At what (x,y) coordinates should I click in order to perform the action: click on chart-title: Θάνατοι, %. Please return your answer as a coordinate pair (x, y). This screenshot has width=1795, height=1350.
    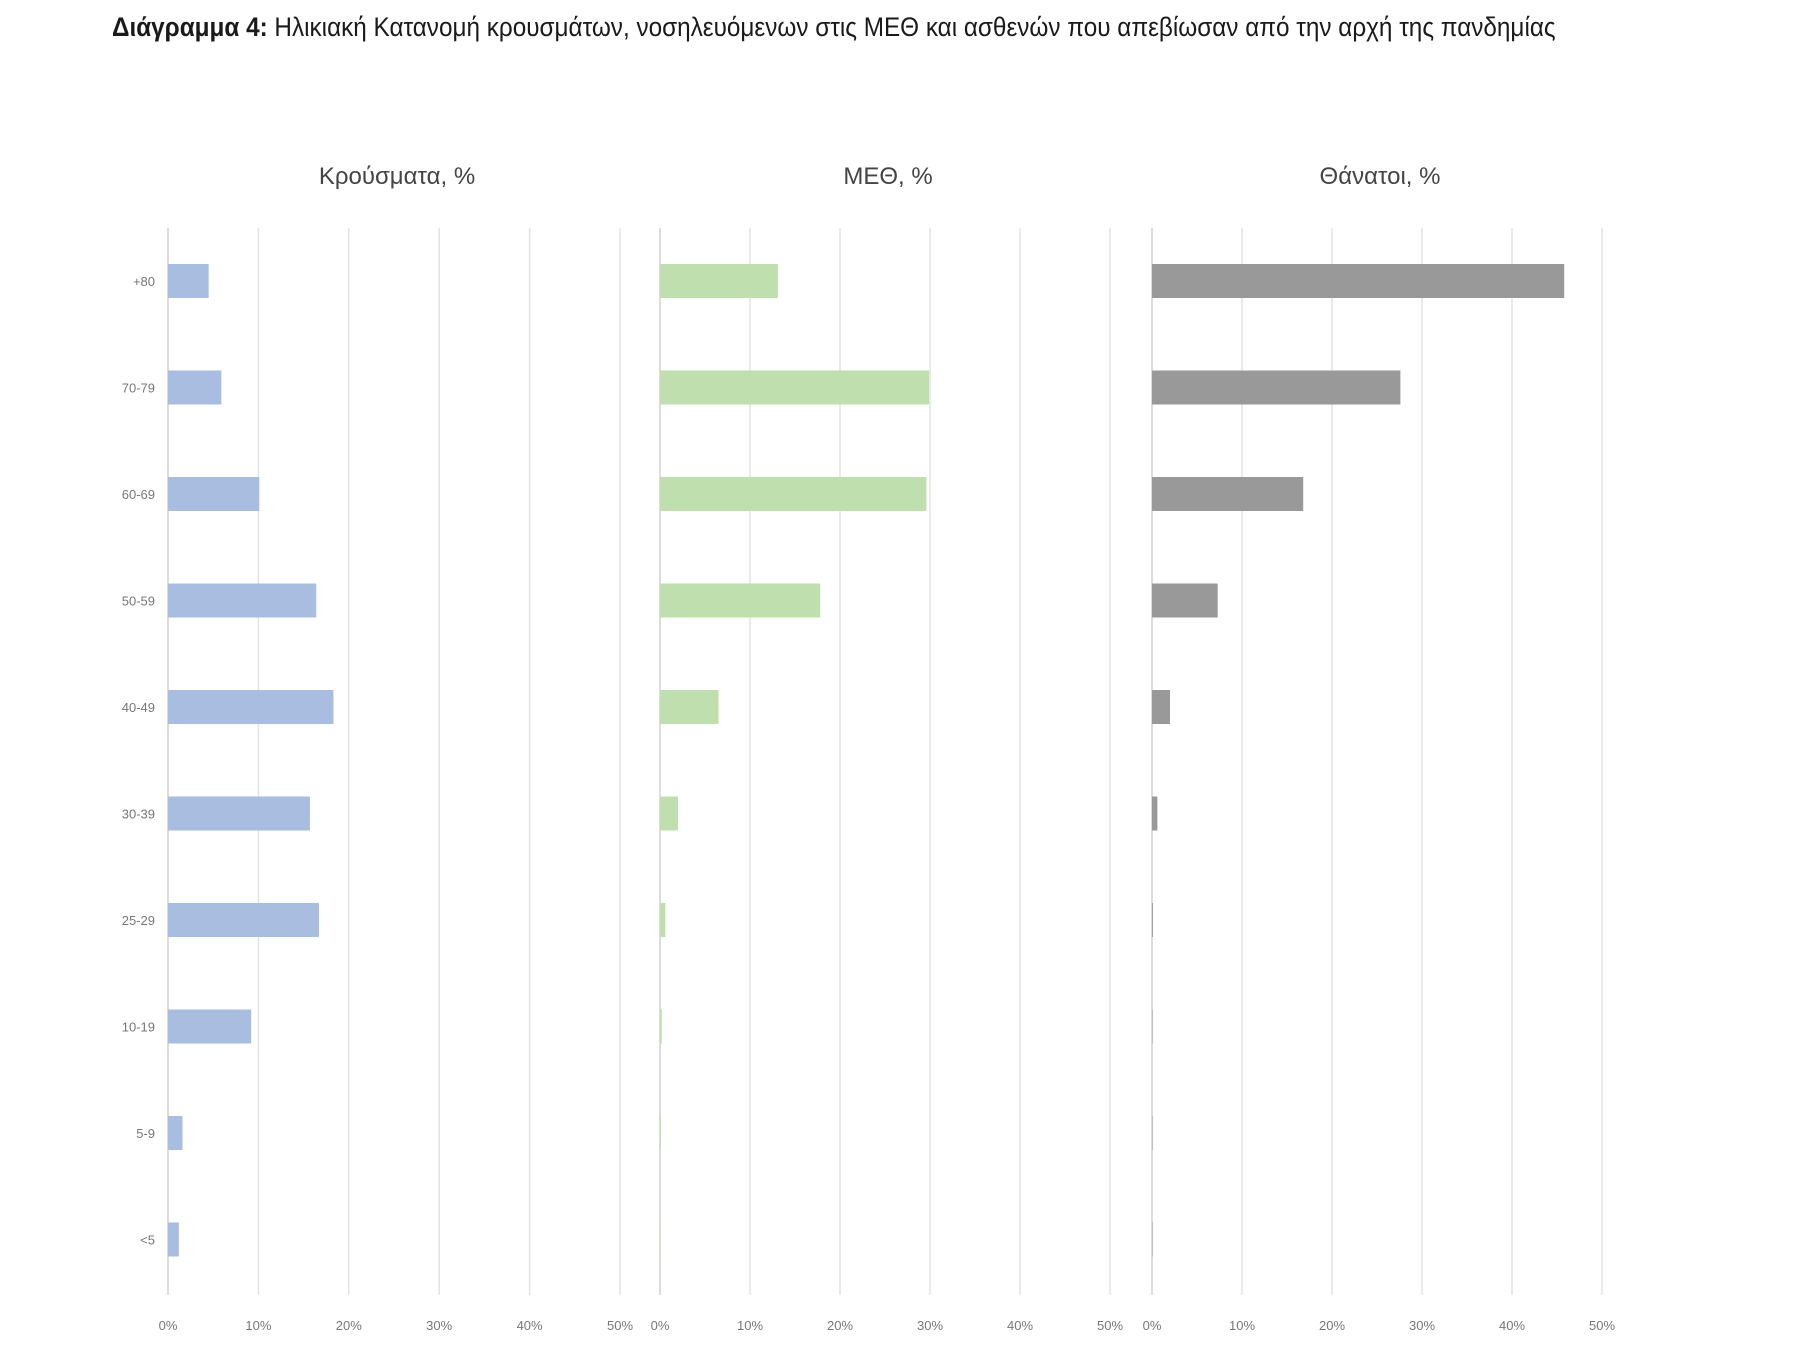
    Looking at the image, I should click on (1380, 176).